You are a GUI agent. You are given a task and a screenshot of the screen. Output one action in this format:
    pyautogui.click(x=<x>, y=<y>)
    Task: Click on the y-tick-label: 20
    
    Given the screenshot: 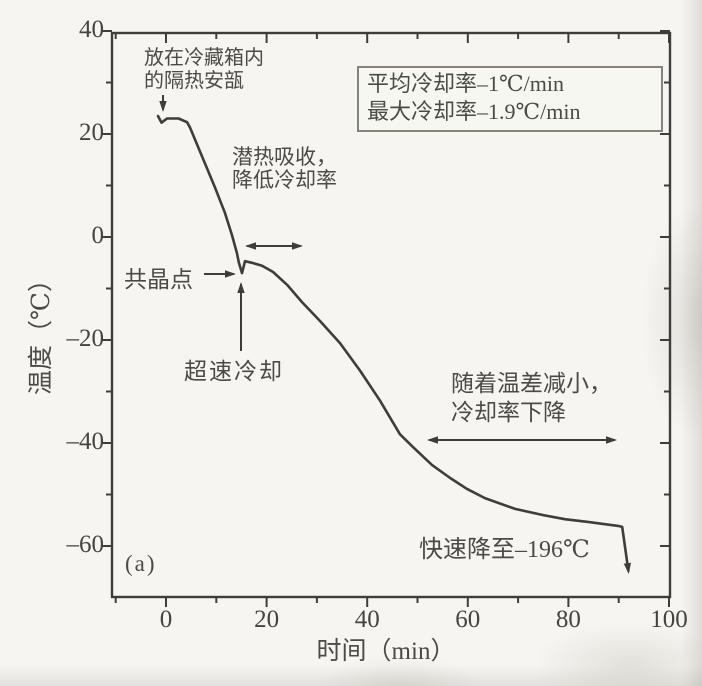 What is the action you would take?
    pyautogui.click(x=91, y=132)
    